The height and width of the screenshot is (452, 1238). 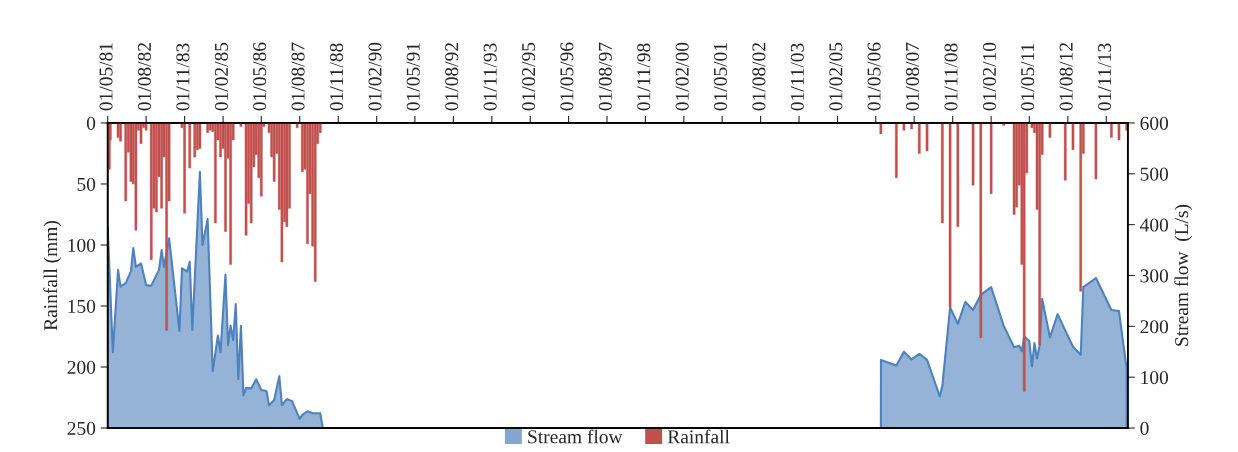 I want to click on x-tick-label: 01/05/81, so click(x=106, y=77).